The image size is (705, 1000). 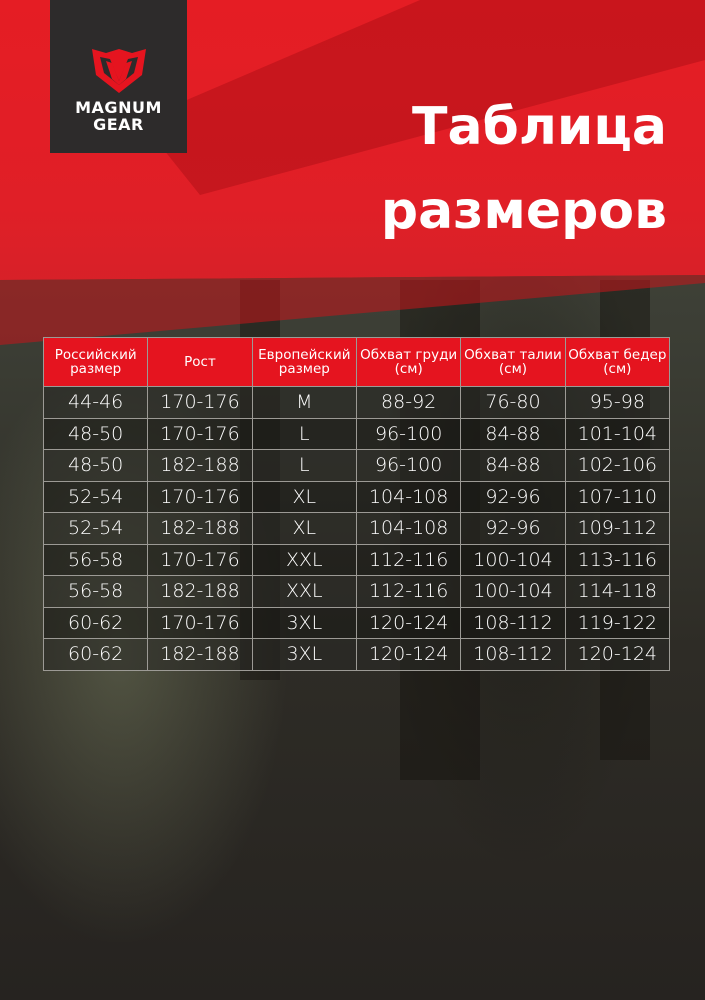 What do you see at coordinates (617, 433) in the screenshot?
I see `table-cell: 101-104` at bounding box center [617, 433].